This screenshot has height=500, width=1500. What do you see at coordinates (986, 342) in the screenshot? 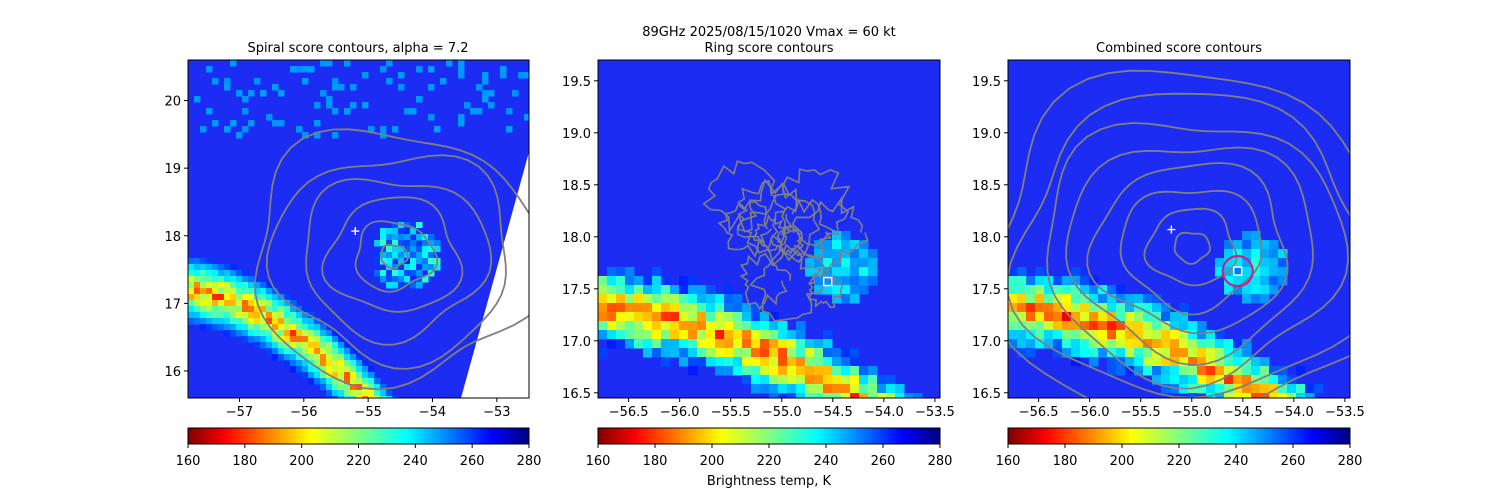
I see `y-tick-label: 17.0` at bounding box center [986, 342].